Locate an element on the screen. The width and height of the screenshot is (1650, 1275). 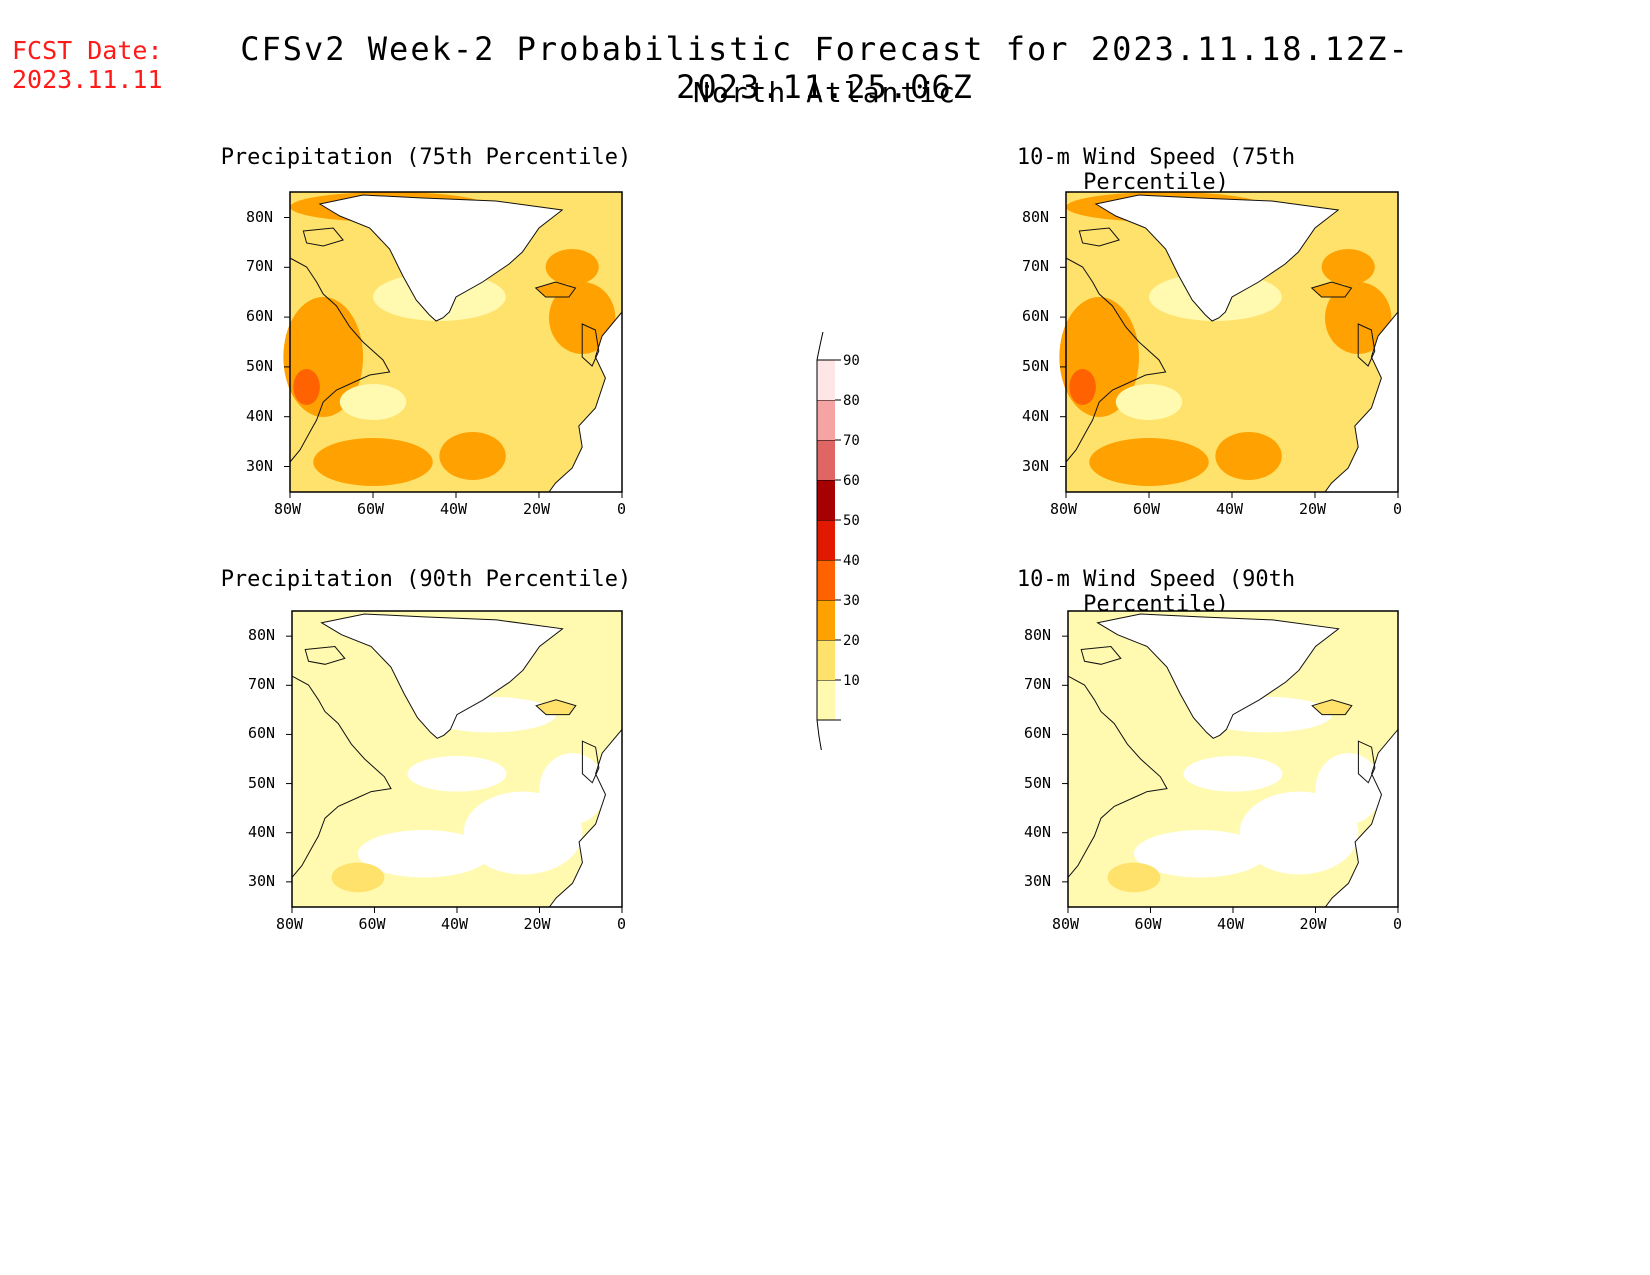
map-precip90 is located at coordinates (454, 761).